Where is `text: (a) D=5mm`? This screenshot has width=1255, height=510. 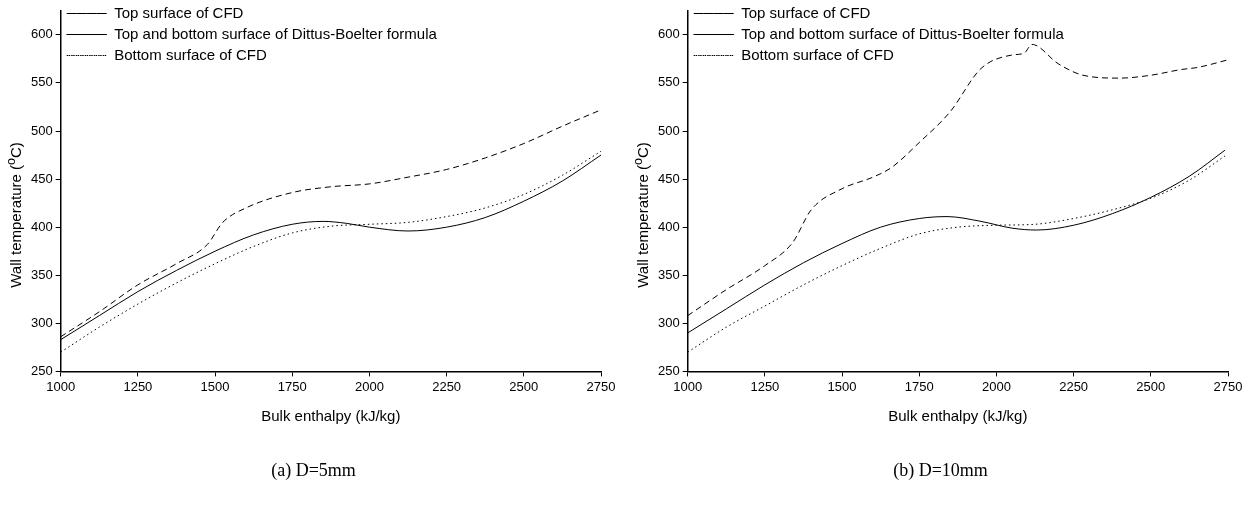 text: (a) D=5mm is located at coordinates (313, 470).